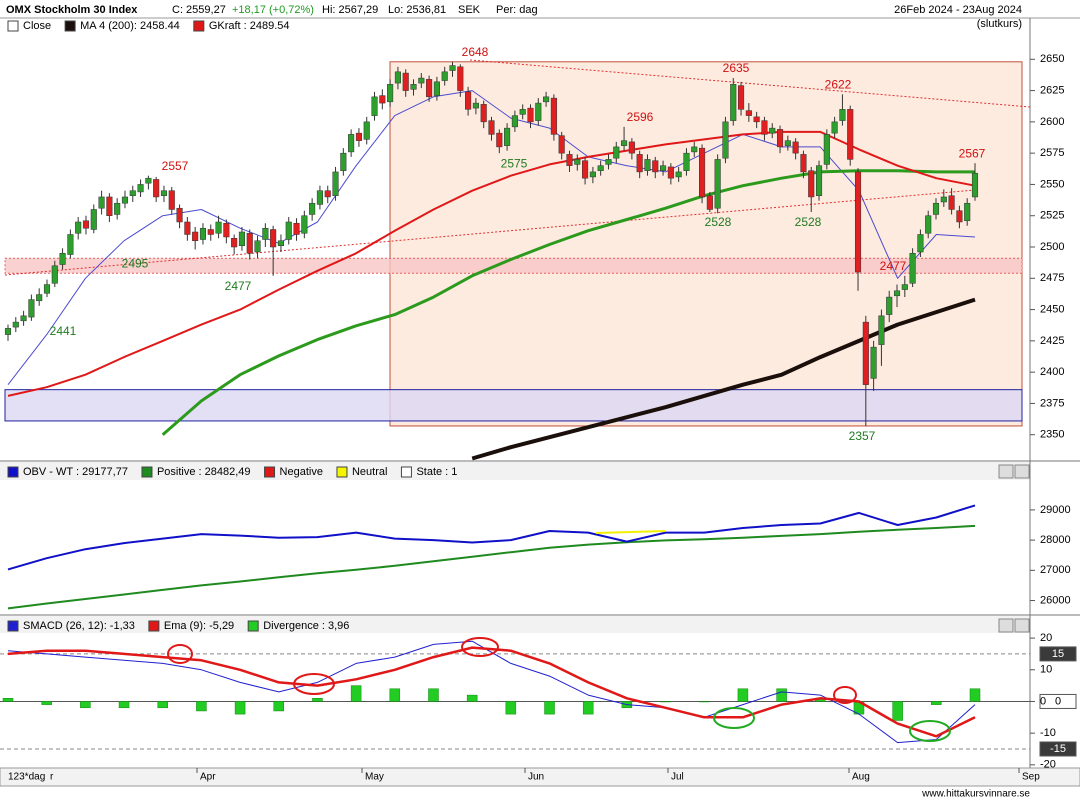 The height and width of the screenshot is (800, 1080). What do you see at coordinates (1052, 153) in the screenshot?
I see `y-tick-label: 2575` at bounding box center [1052, 153].